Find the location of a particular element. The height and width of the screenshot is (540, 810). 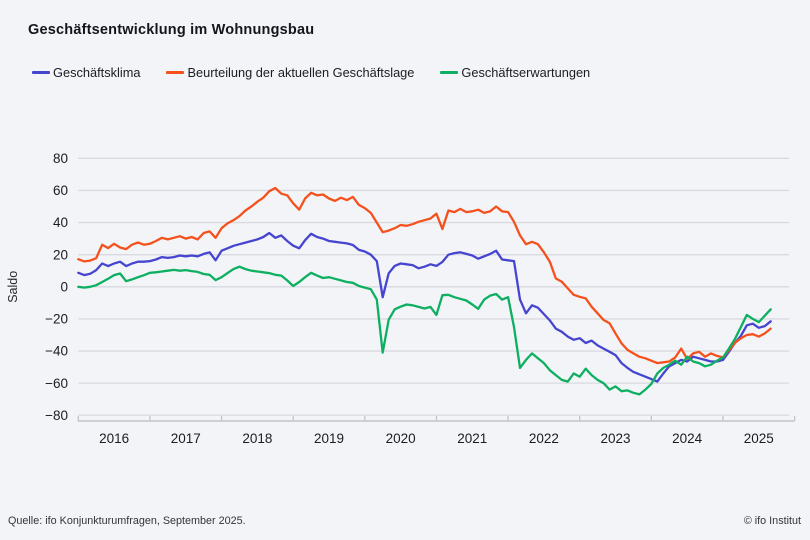

y-tick-label: −80 is located at coordinates (56, 415).